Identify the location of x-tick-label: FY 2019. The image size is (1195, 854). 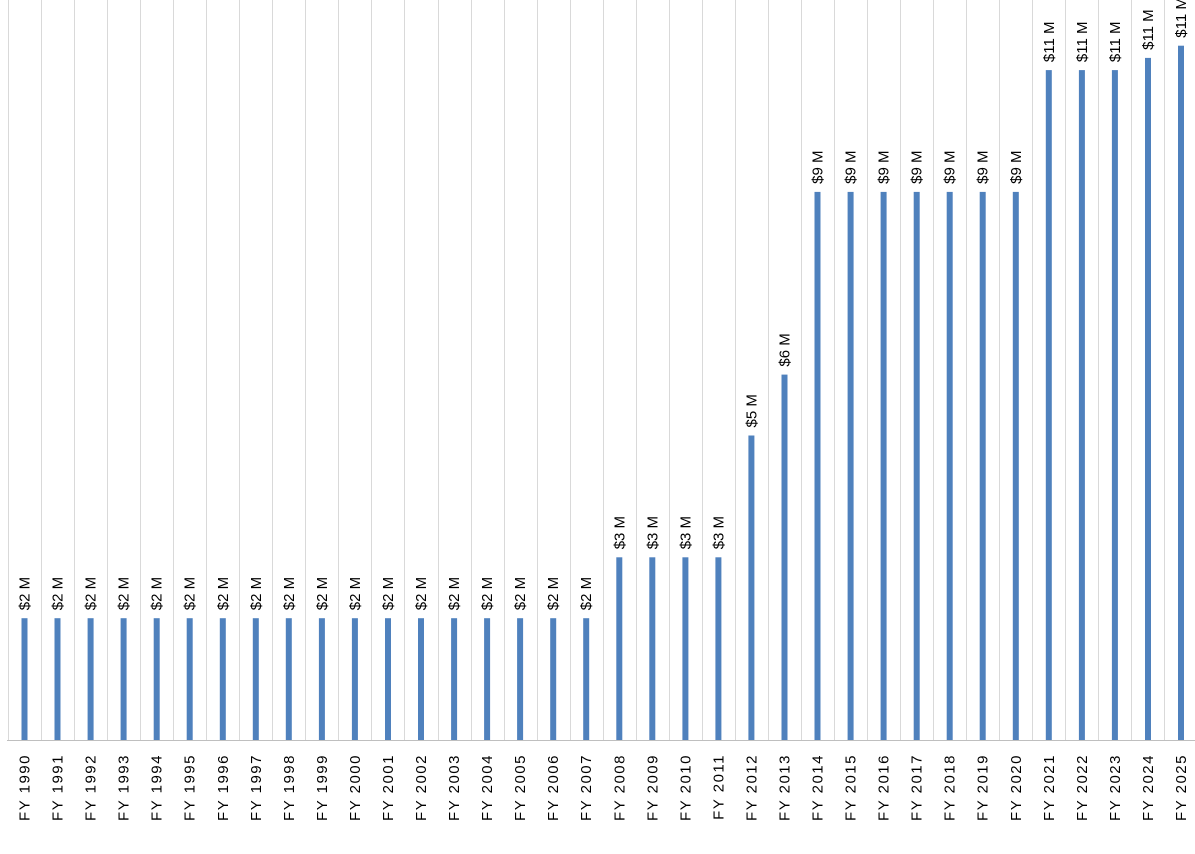
(983, 787).